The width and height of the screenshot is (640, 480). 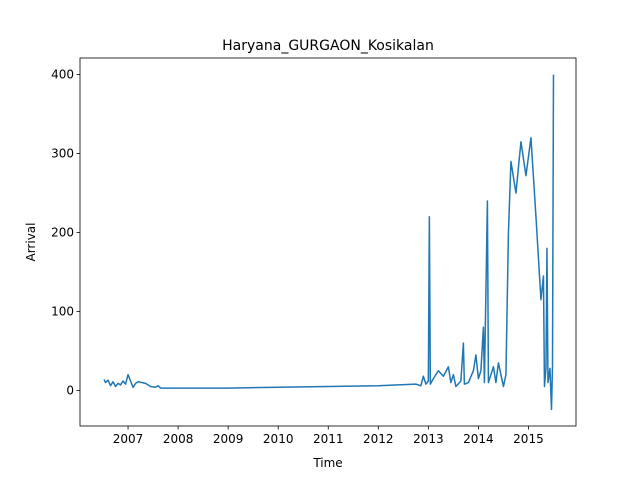 What do you see at coordinates (478, 439) in the screenshot?
I see `x-tick-label: 2014` at bounding box center [478, 439].